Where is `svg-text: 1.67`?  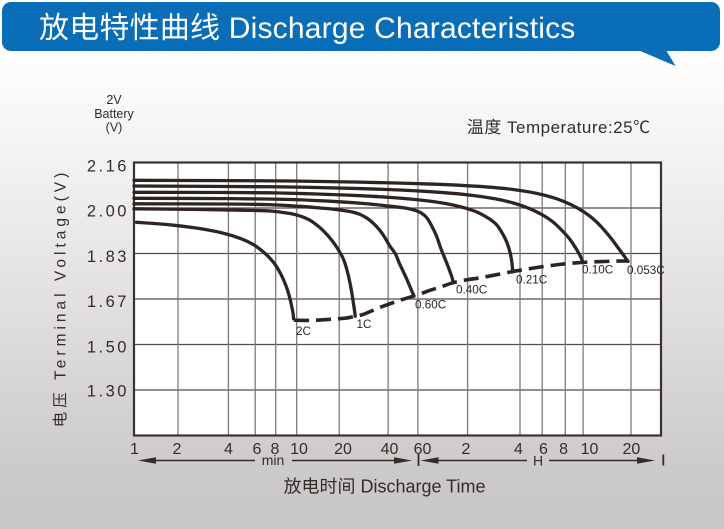 svg-text: 1.67 is located at coordinates (108, 302).